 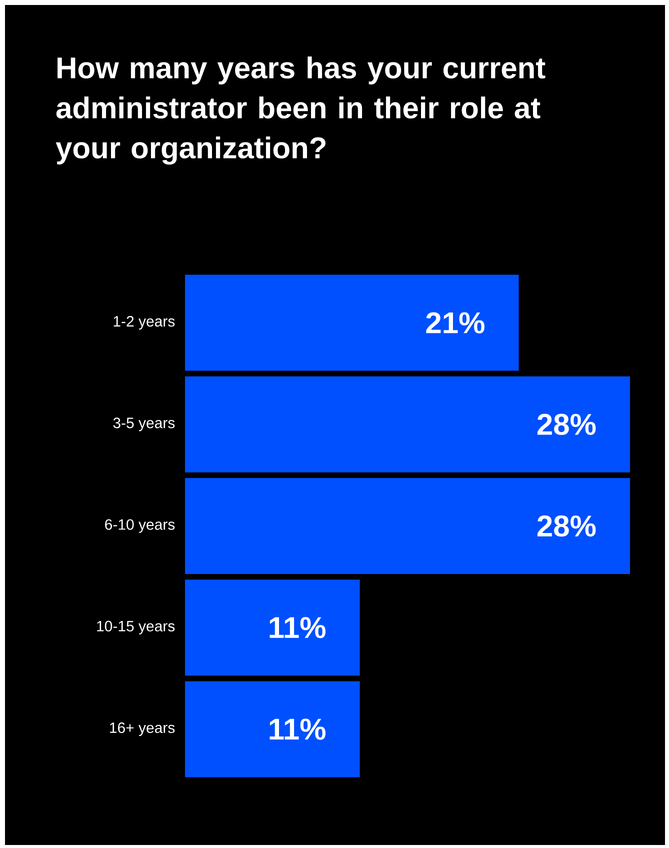 What do you see at coordinates (455, 323) in the screenshot?
I see `data-label: 21%` at bounding box center [455, 323].